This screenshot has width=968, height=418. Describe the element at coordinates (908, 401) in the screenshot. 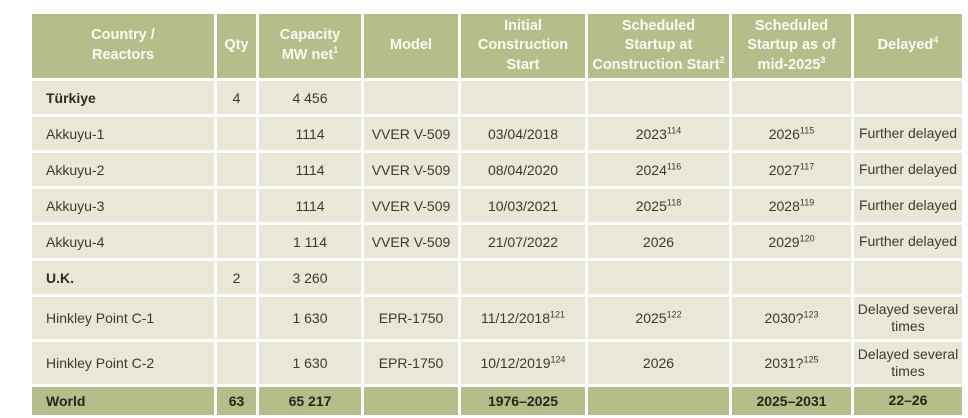

I see `cell-delayed: 22–26` at that location.